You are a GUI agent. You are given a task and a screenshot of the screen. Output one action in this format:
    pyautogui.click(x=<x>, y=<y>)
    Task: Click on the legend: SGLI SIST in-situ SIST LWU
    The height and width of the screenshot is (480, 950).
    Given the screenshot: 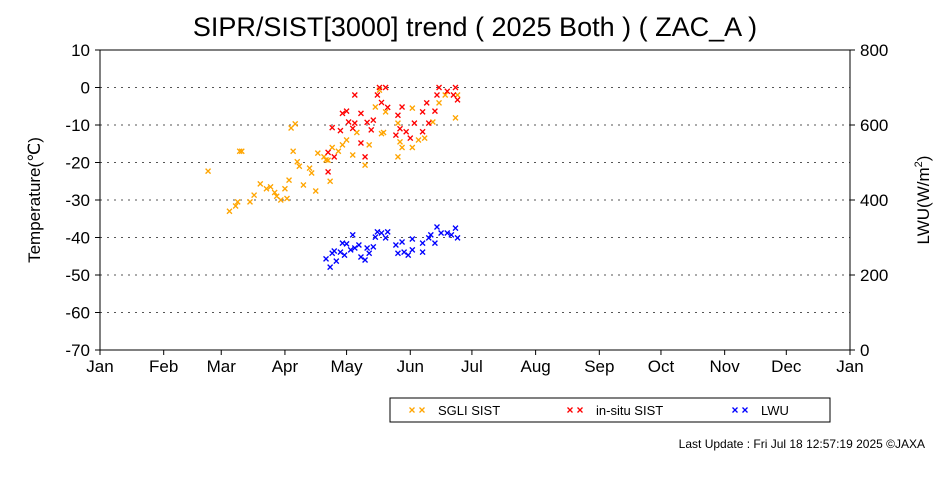 What is the action you would take?
    pyautogui.click(x=610, y=410)
    